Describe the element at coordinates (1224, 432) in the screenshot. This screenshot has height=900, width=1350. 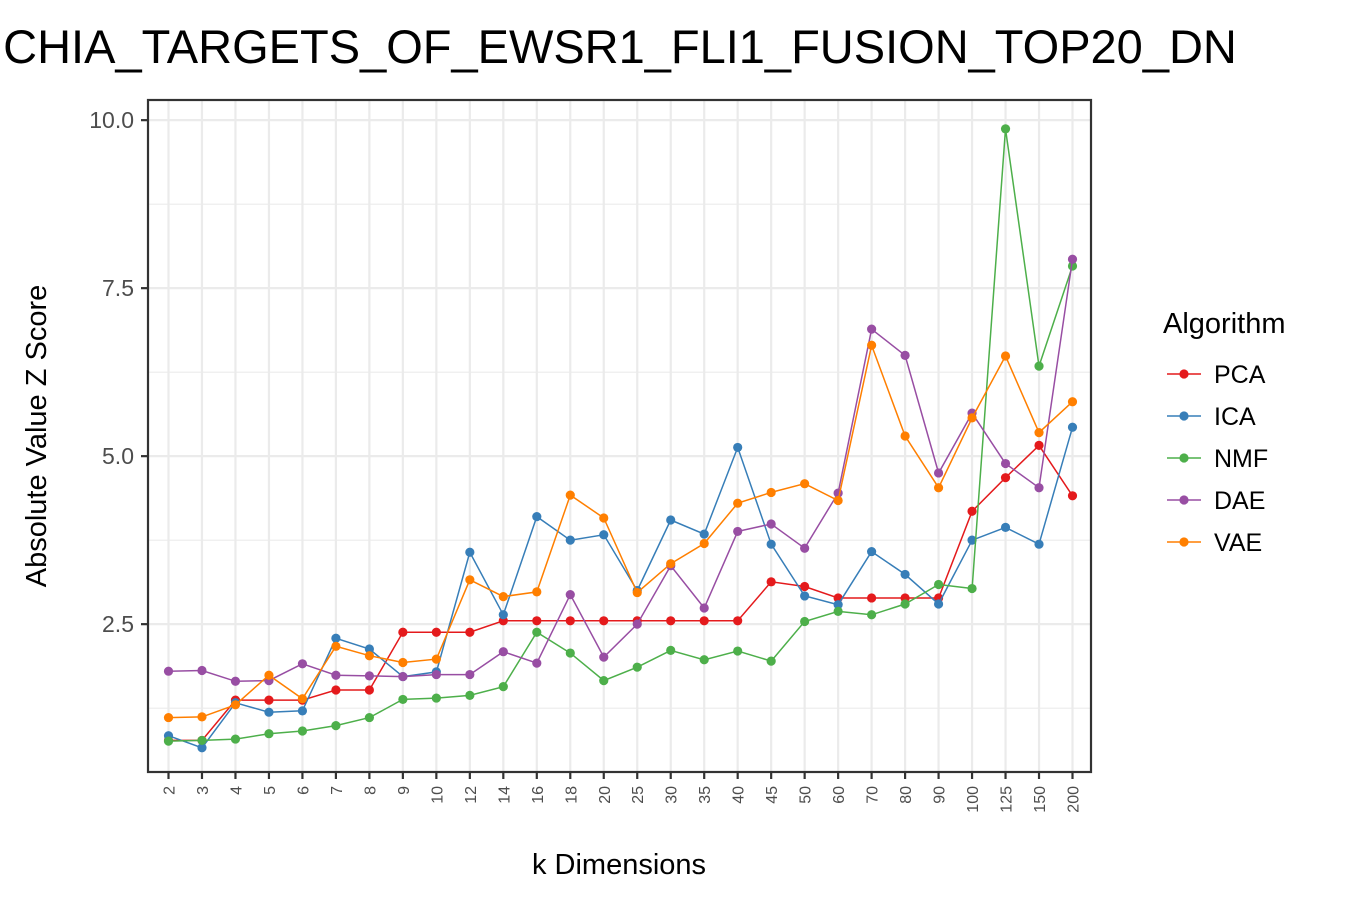
I see `legend: Algorithm PCA ICA NMF DAE VAE` at that location.